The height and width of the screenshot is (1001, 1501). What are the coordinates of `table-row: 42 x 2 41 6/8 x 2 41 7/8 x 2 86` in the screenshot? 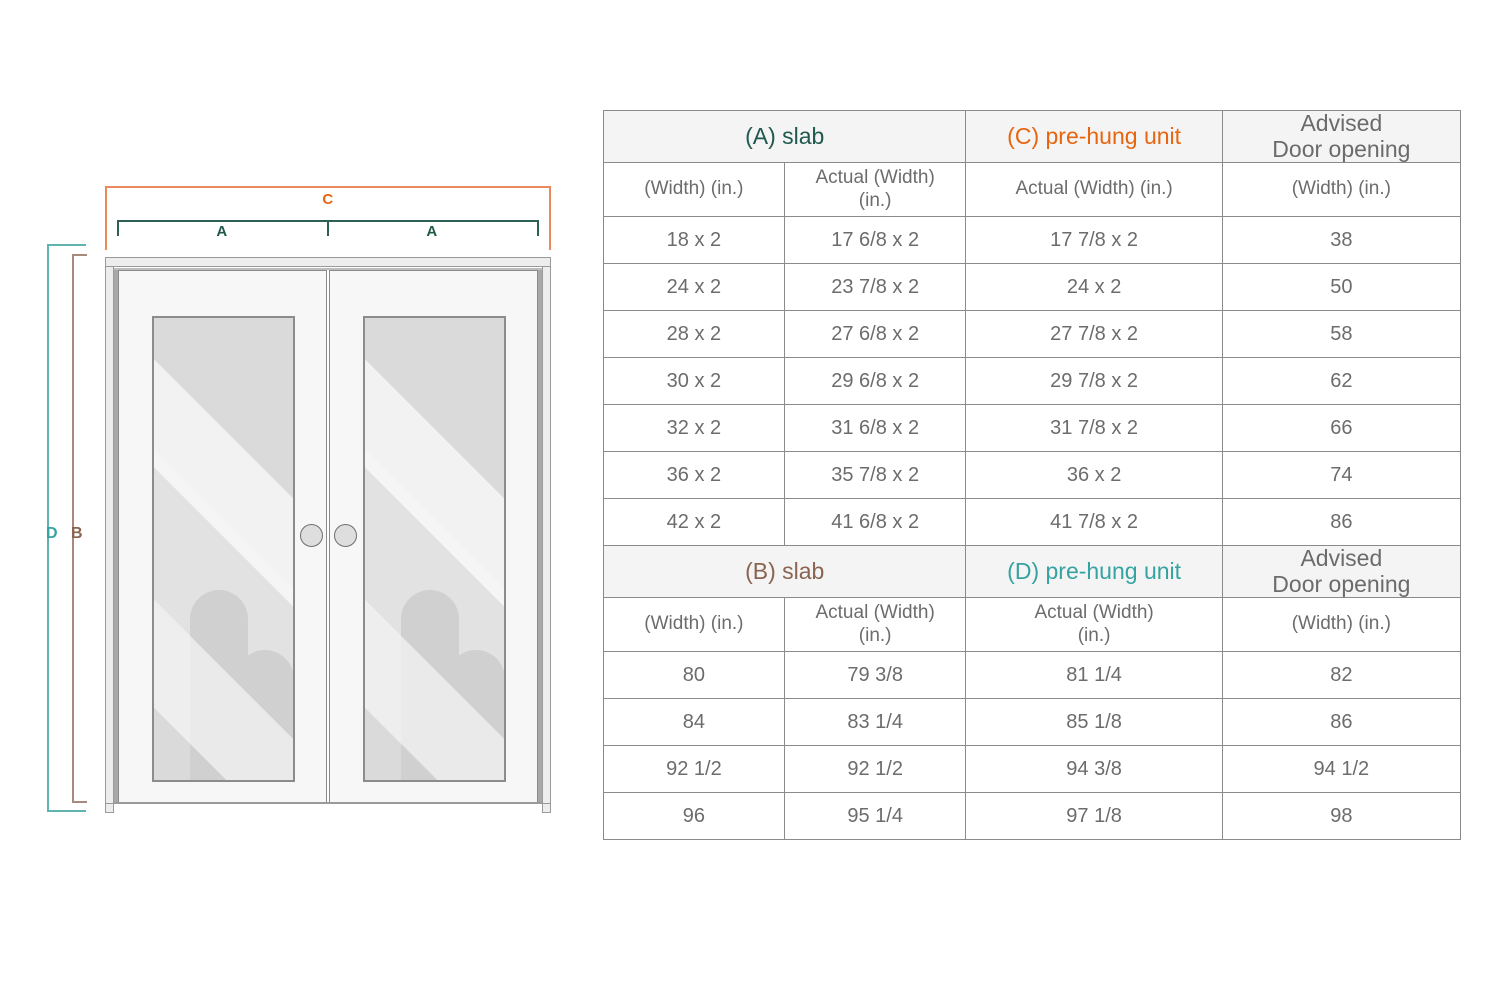 It's located at (1032, 522).